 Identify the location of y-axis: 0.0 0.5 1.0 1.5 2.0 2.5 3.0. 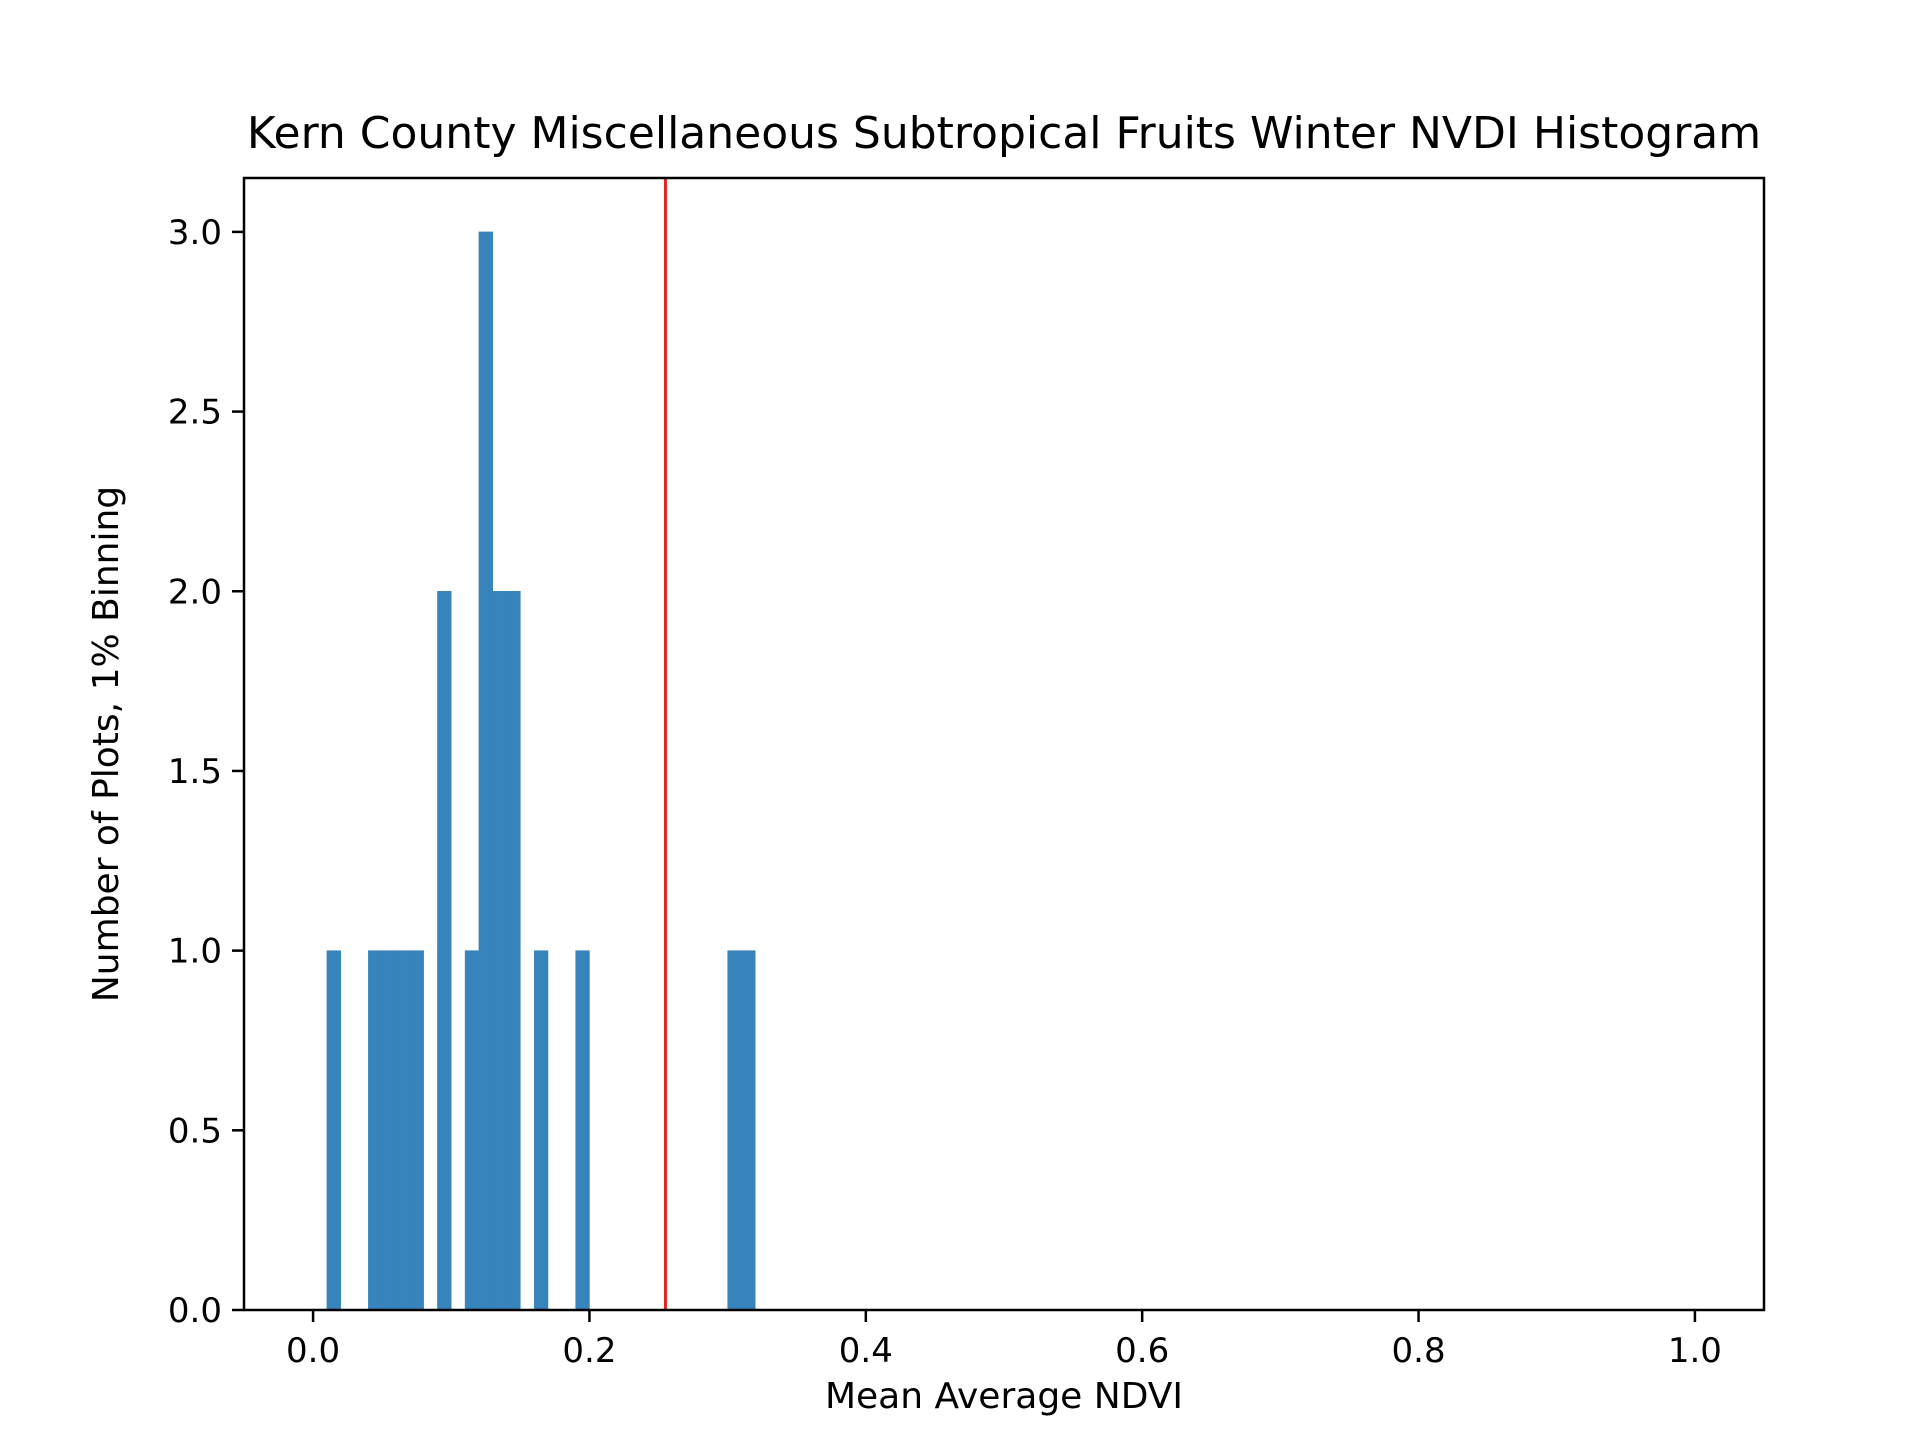
(206, 772).